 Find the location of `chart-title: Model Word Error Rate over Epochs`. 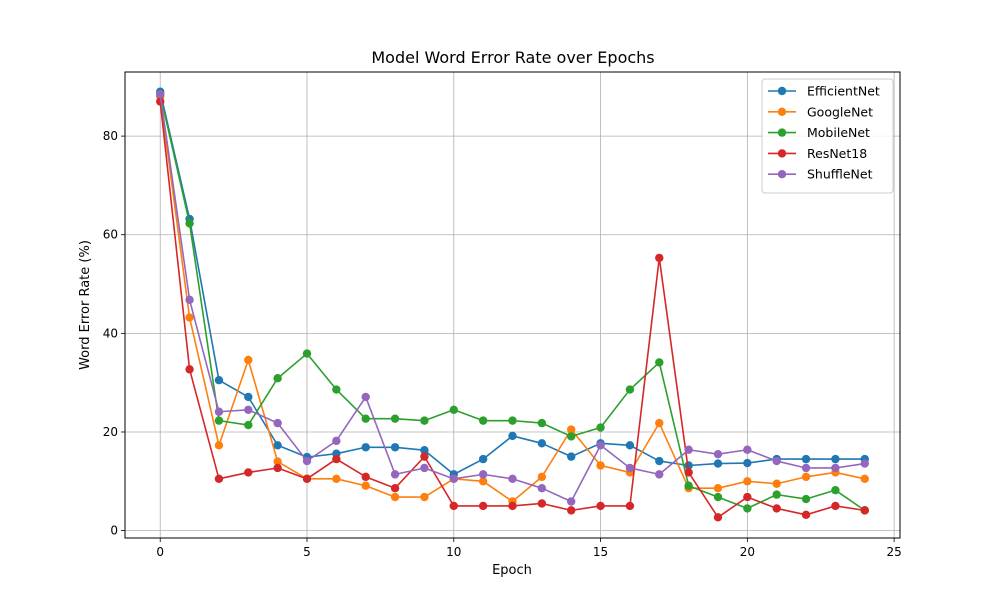

chart-title: Model Word Error Rate over Epochs is located at coordinates (512, 57).